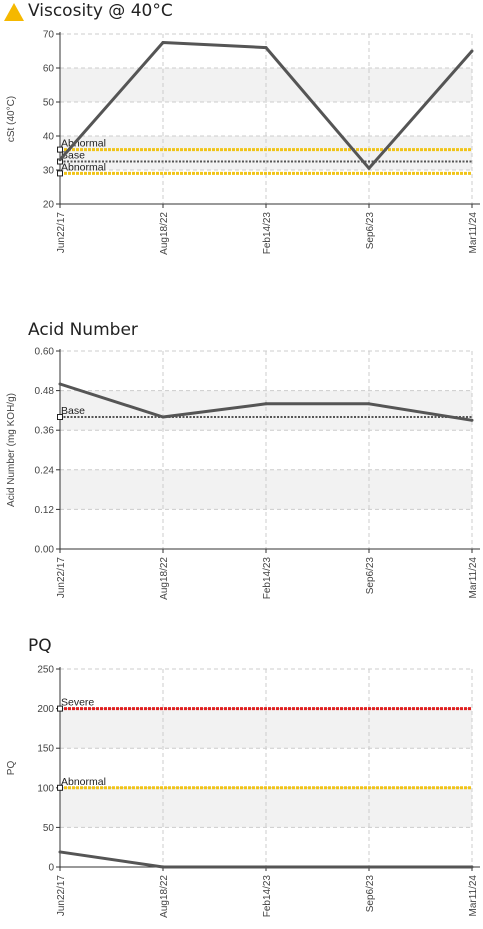 The width and height of the screenshot is (483, 929). I want to click on chart-title: PQ, so click(40, 646).